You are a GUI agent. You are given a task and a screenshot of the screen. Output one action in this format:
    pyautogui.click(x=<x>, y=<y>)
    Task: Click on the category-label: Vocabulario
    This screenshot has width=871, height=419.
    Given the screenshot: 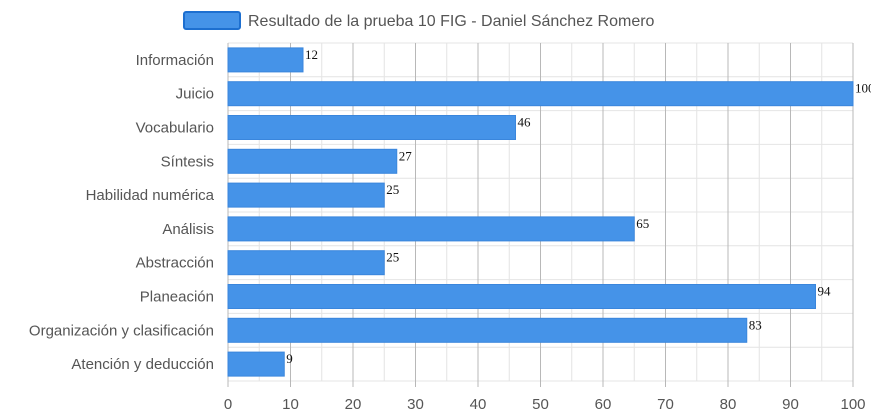 What is the action you would take?
    pyautogui.click(x=175, y=128)
    